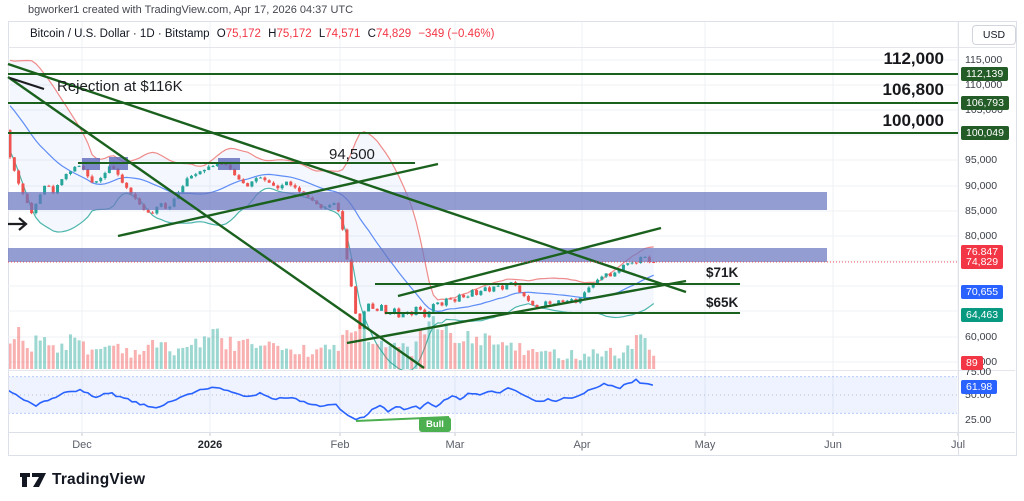 Image resolution: width=1024 pixels, height=501 pixels. Describe the element at coordinates (722, 302) in the screenshot. I see `label-65k: $65K` at that location.